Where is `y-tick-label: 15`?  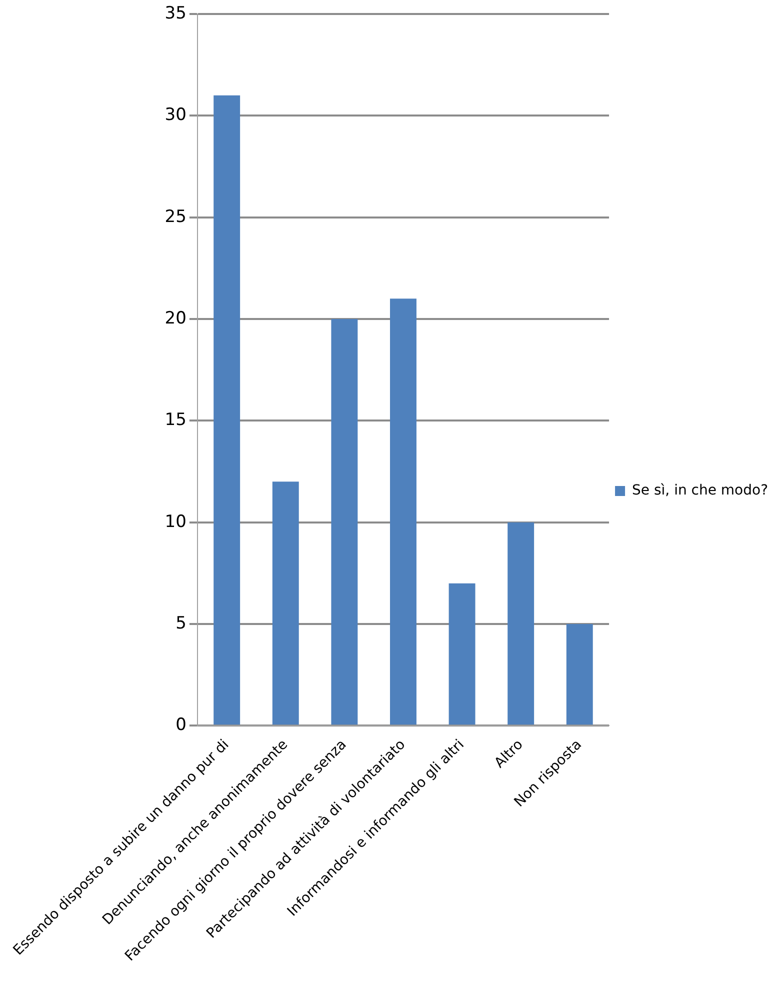 y-tick-label: 15 is located at coordinates (175, 420).